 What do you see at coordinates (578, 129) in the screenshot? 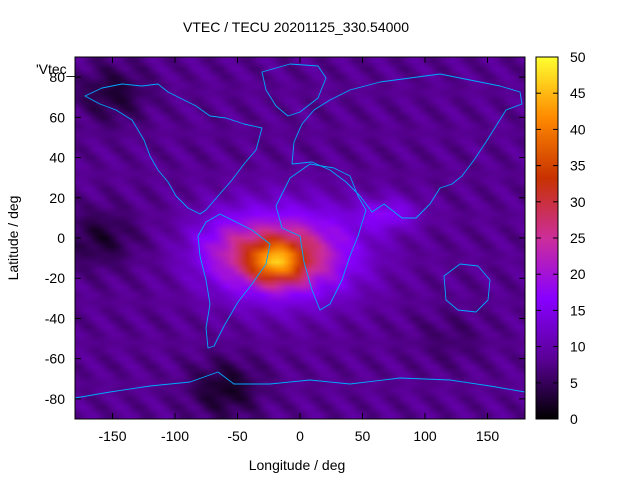
I see `colorbar-tick-label: 40` at bounding box center [578, 129].